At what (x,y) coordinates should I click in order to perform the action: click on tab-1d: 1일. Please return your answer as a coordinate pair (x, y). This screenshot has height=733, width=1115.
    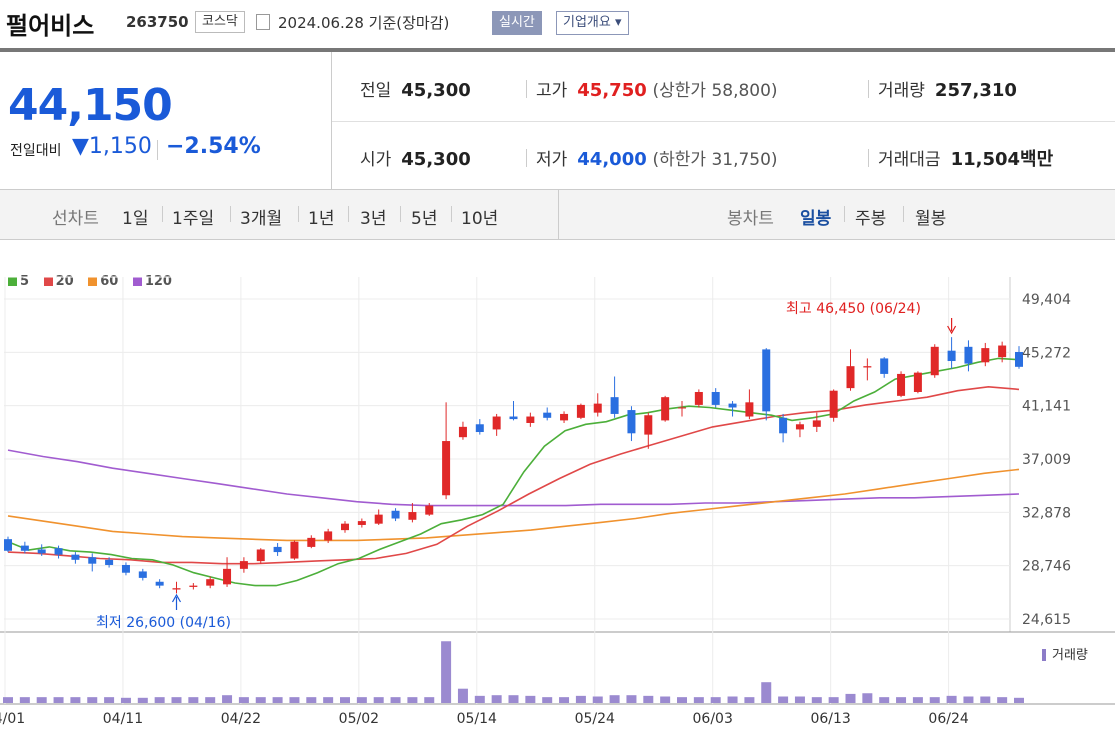
    Looking at the image, I should click on (135, 219).